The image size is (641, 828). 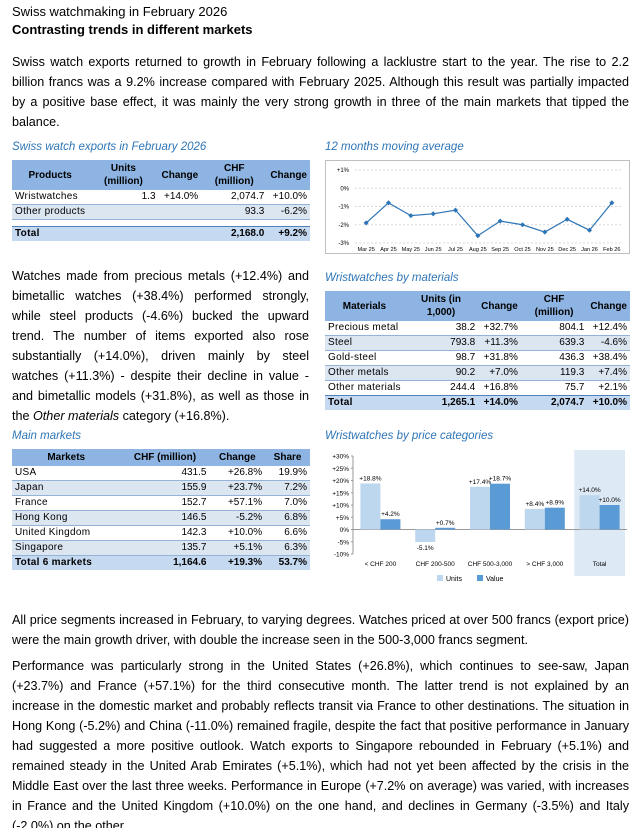 I want to click on cell: 639.3, so click(x=554, y=343).